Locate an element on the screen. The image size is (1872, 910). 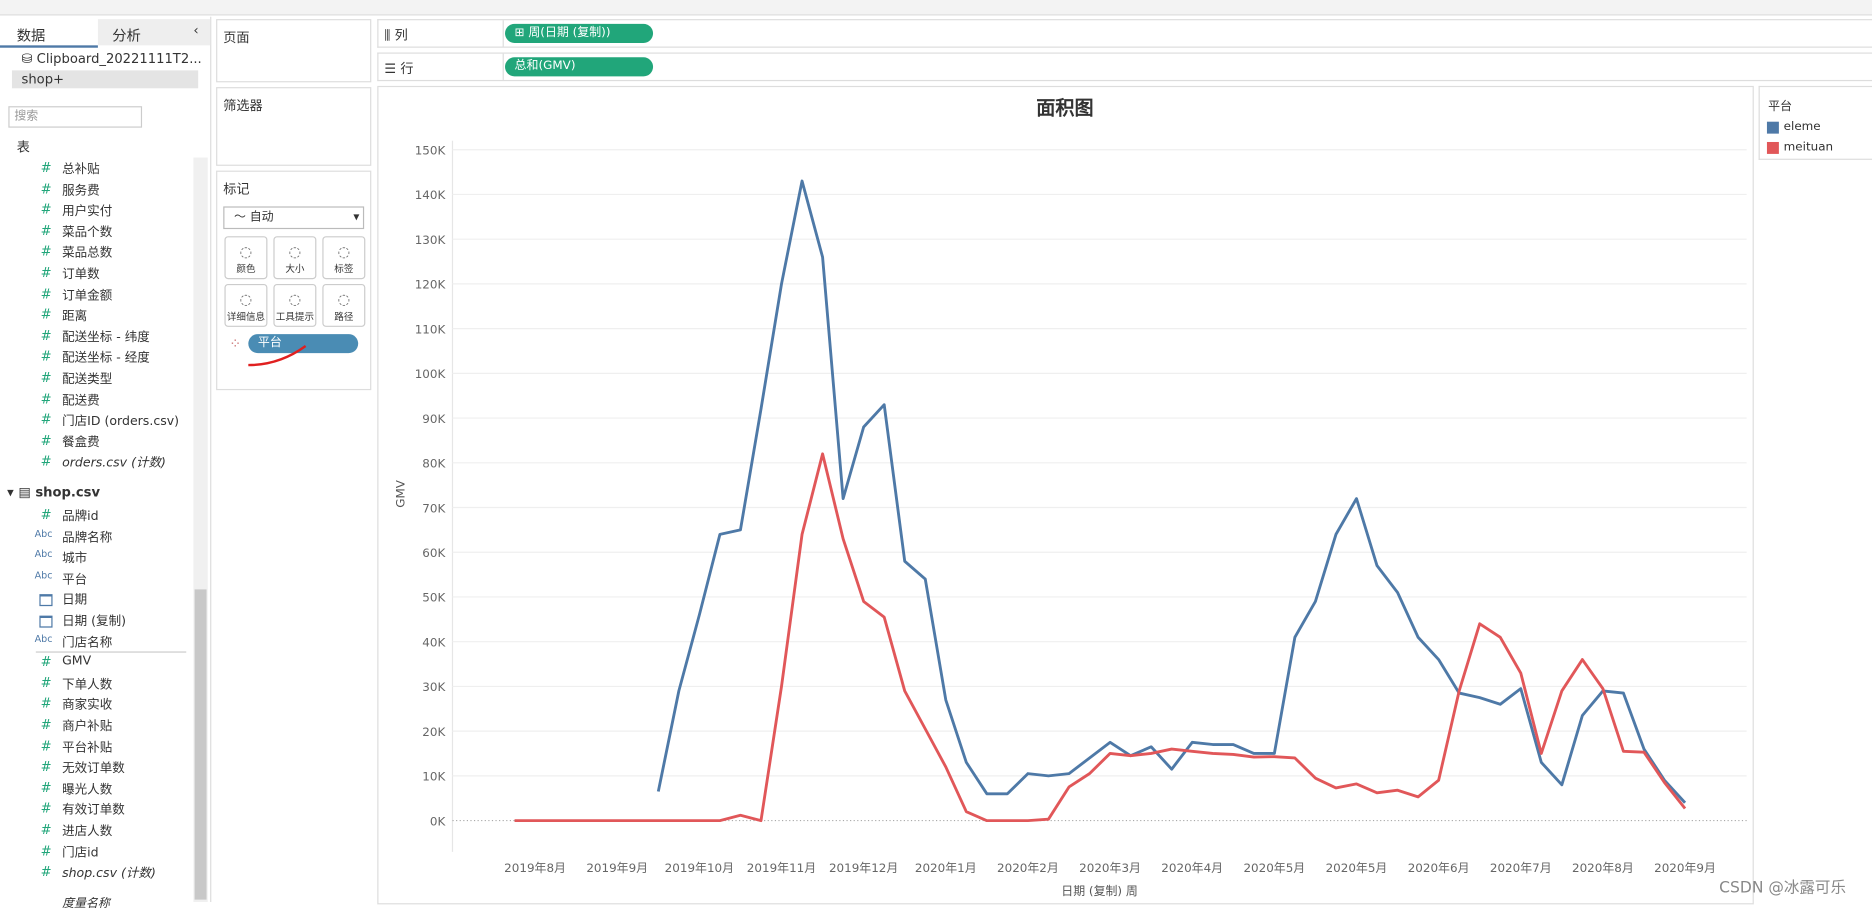
field: # 总补贴 is located at coordinates (95, 167).